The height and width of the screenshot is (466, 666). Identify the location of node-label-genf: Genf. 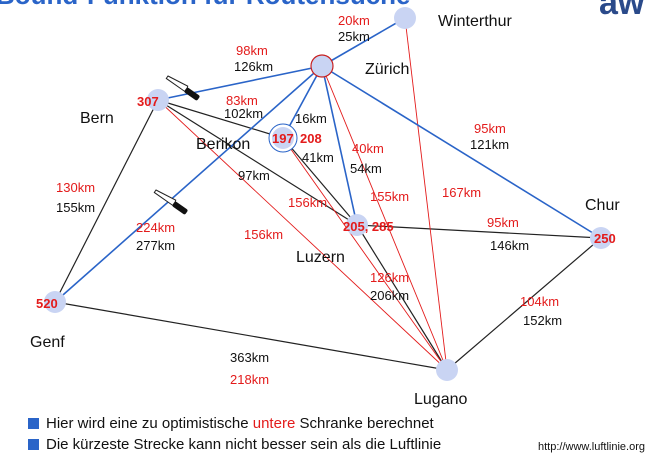
(47, 342).